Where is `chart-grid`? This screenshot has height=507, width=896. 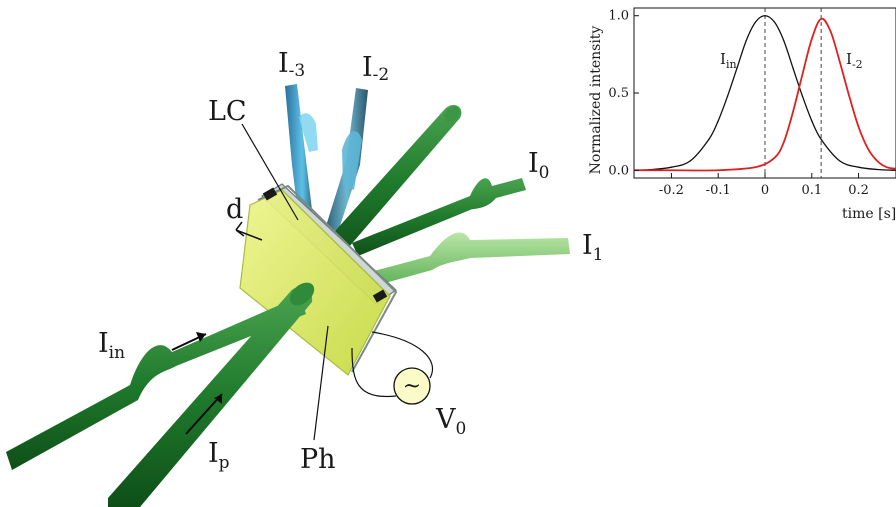 chart-grid is located at coordinates (793, 93).